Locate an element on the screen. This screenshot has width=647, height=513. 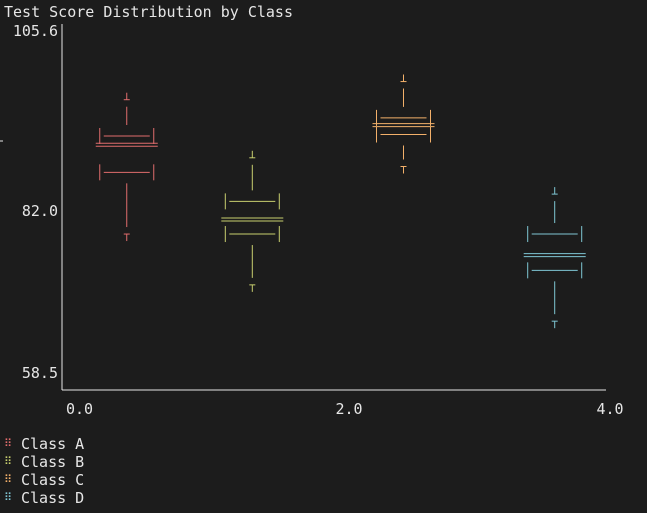
legend-item-2: ⠿ Class B is located at coordinates (44, 462).